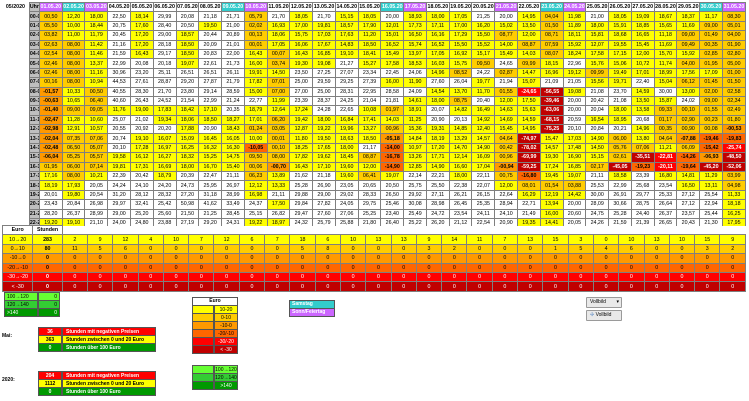 This screenshot has height=401, width=749. What do you see at coordinates (73, 214) in the screenshot?
I see `price-cell: 26,37` at bounding box center [73, 214].